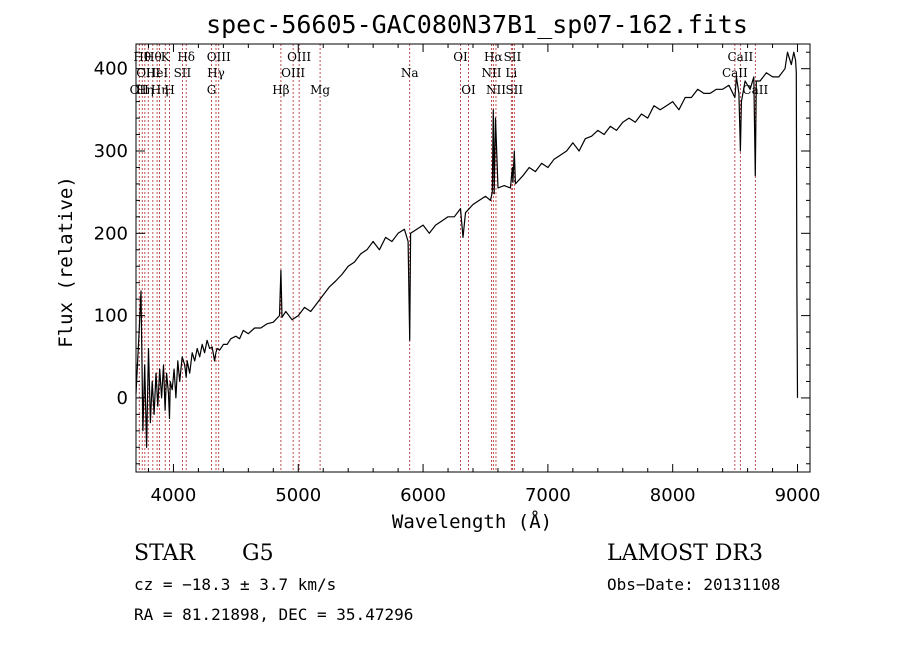 Image resolution: width=900 pixels, height=649 pixels. Describe the element at coordinates (111, 233) in the screenshot. I see `y-tick-label: 200` at that location.